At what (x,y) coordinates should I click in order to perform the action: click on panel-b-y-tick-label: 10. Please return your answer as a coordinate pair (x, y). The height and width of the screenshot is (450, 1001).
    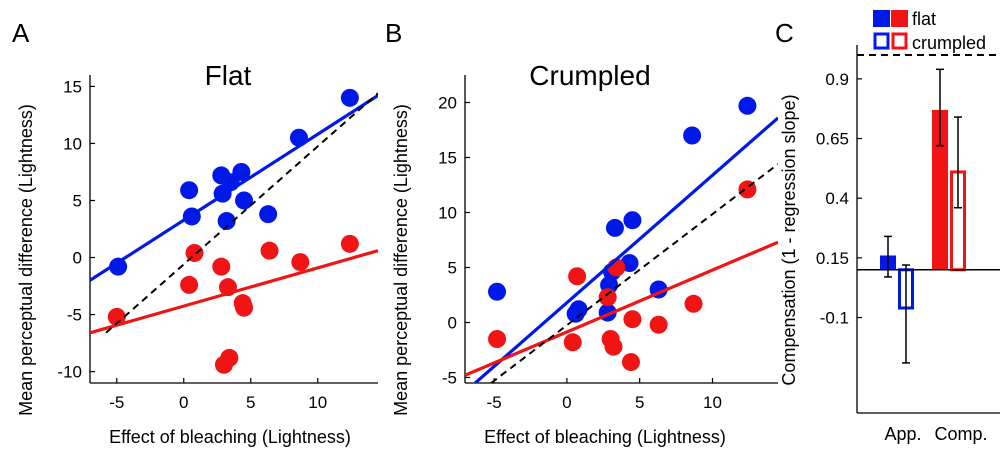
    Looking at the image, I should click on (447, 213).